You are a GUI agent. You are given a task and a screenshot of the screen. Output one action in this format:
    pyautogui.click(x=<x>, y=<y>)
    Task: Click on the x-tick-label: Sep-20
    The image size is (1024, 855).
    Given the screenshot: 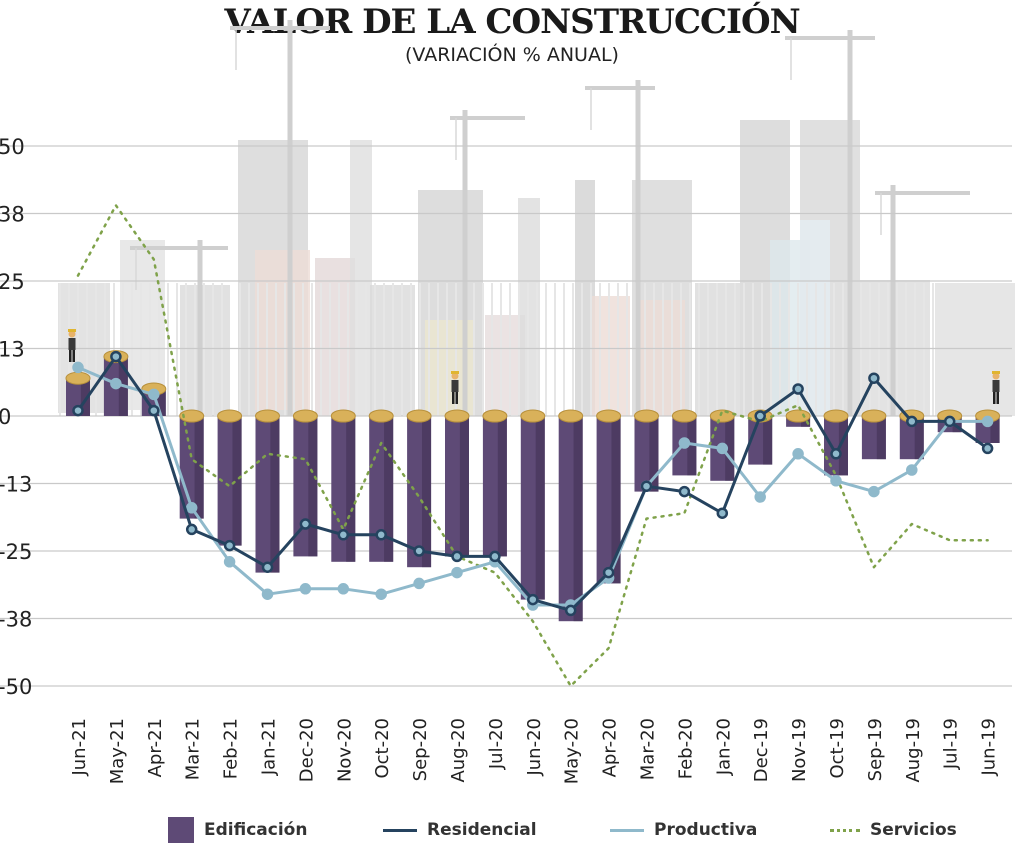 What is the action you would take?
    pyautogui.click(x=420, y=749)
    